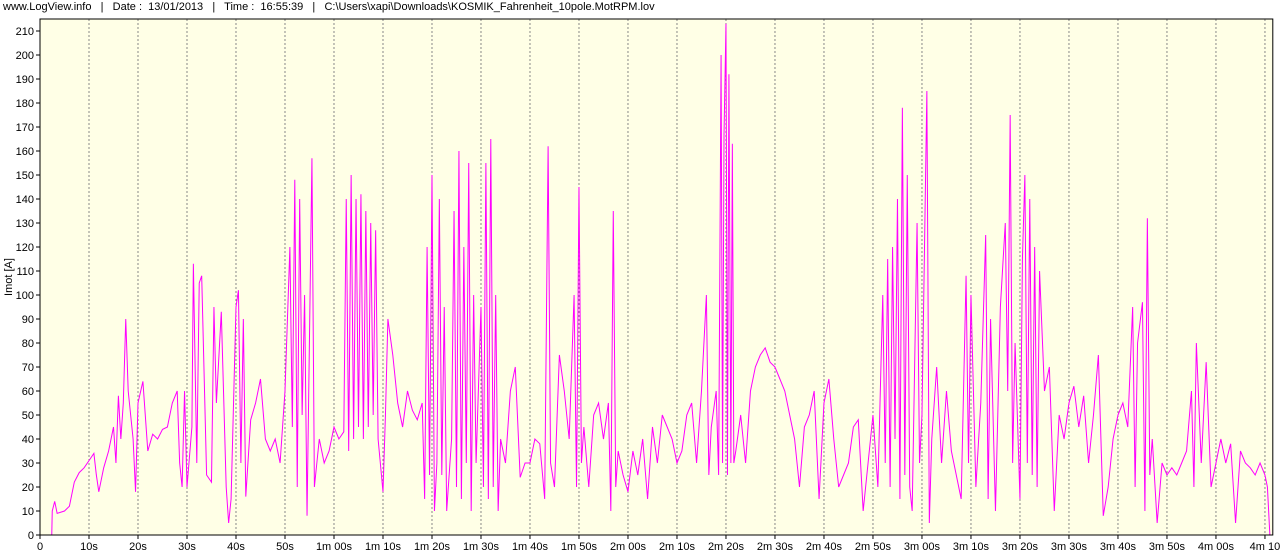  What do you see at coordinates (28, 368) in the screenshot?
I see `y-tick-label: 70` at bounding box center [28, 368].